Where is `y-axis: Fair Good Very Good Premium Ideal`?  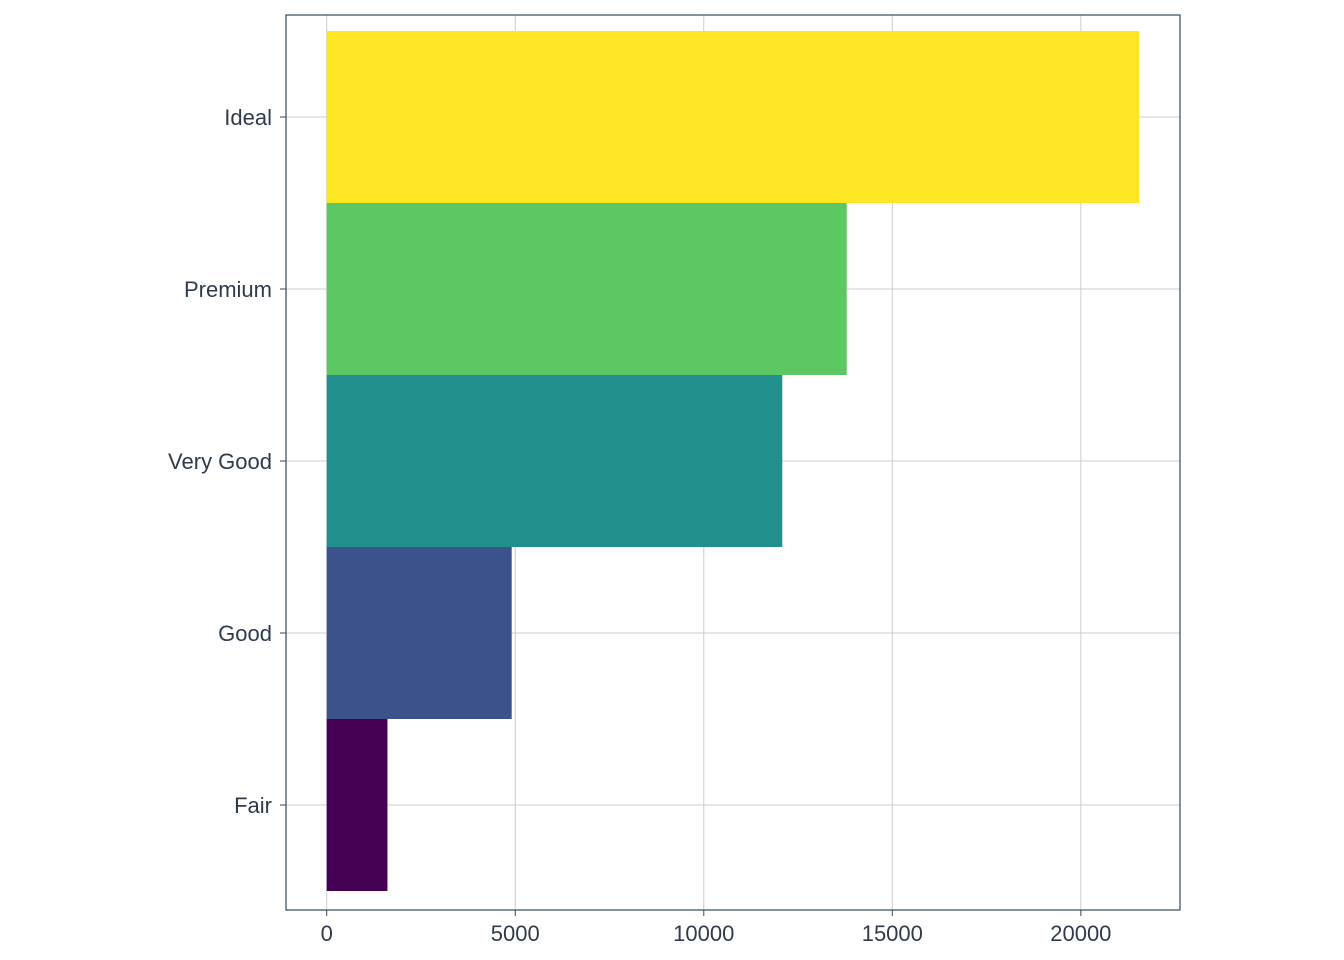 y-axis: Fair Good Very Good Premium Ideal is located at coordinates (227, 461).